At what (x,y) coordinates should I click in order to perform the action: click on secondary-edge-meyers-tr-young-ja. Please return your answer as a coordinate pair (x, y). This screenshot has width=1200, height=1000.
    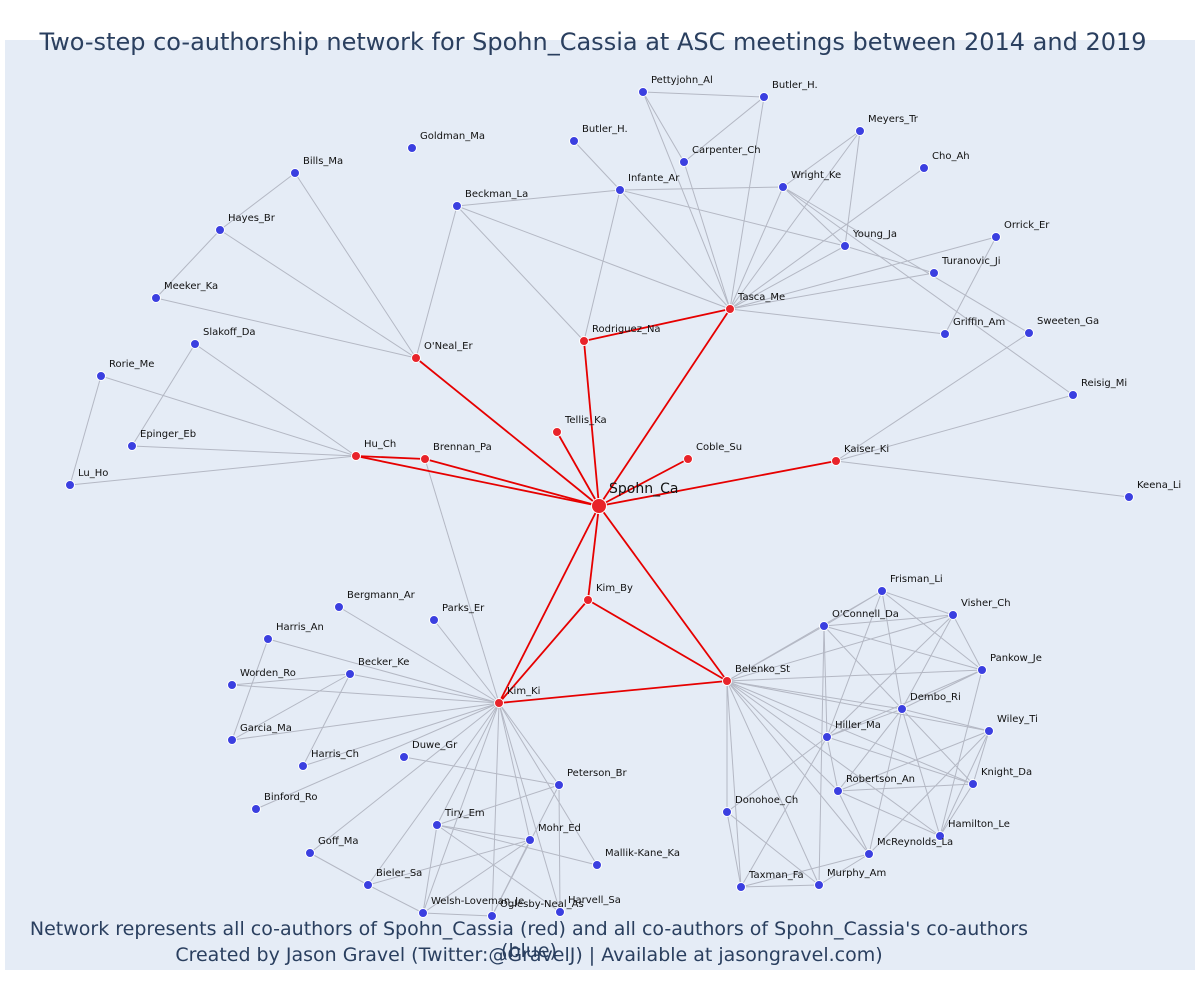
    Looking at the image, I should click on (852, 188).